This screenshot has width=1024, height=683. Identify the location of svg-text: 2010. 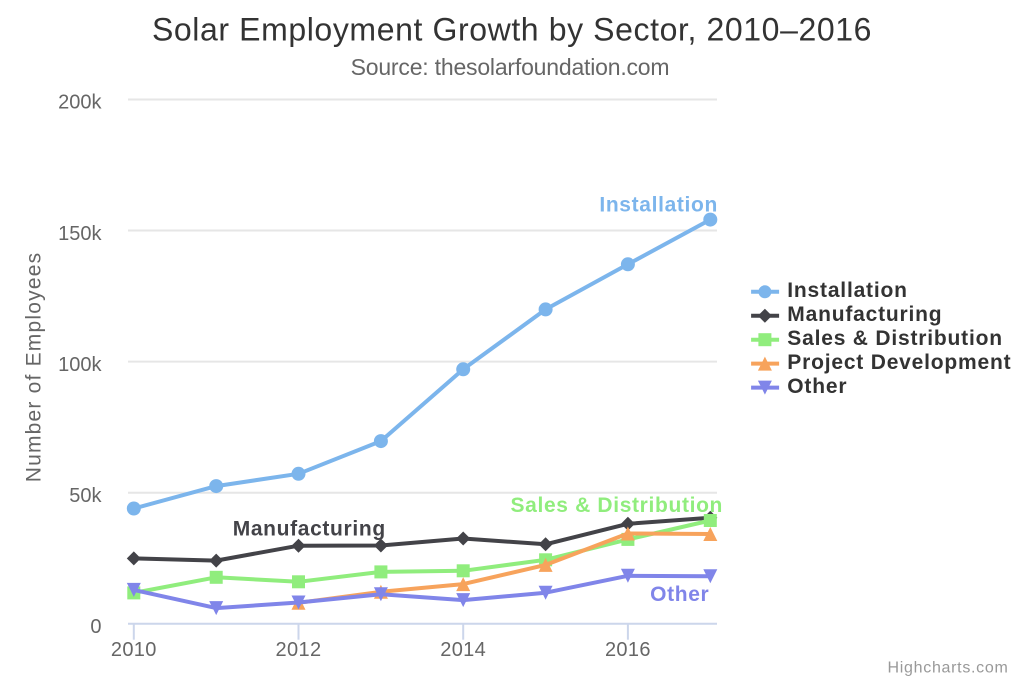
(134, 650).